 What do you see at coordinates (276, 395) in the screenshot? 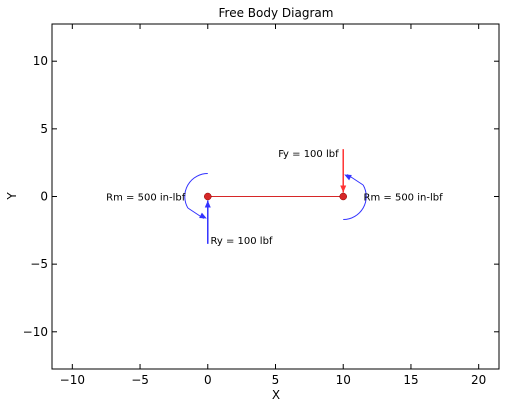
I see `x-axis-label: X` at bounding box center [276, 395].